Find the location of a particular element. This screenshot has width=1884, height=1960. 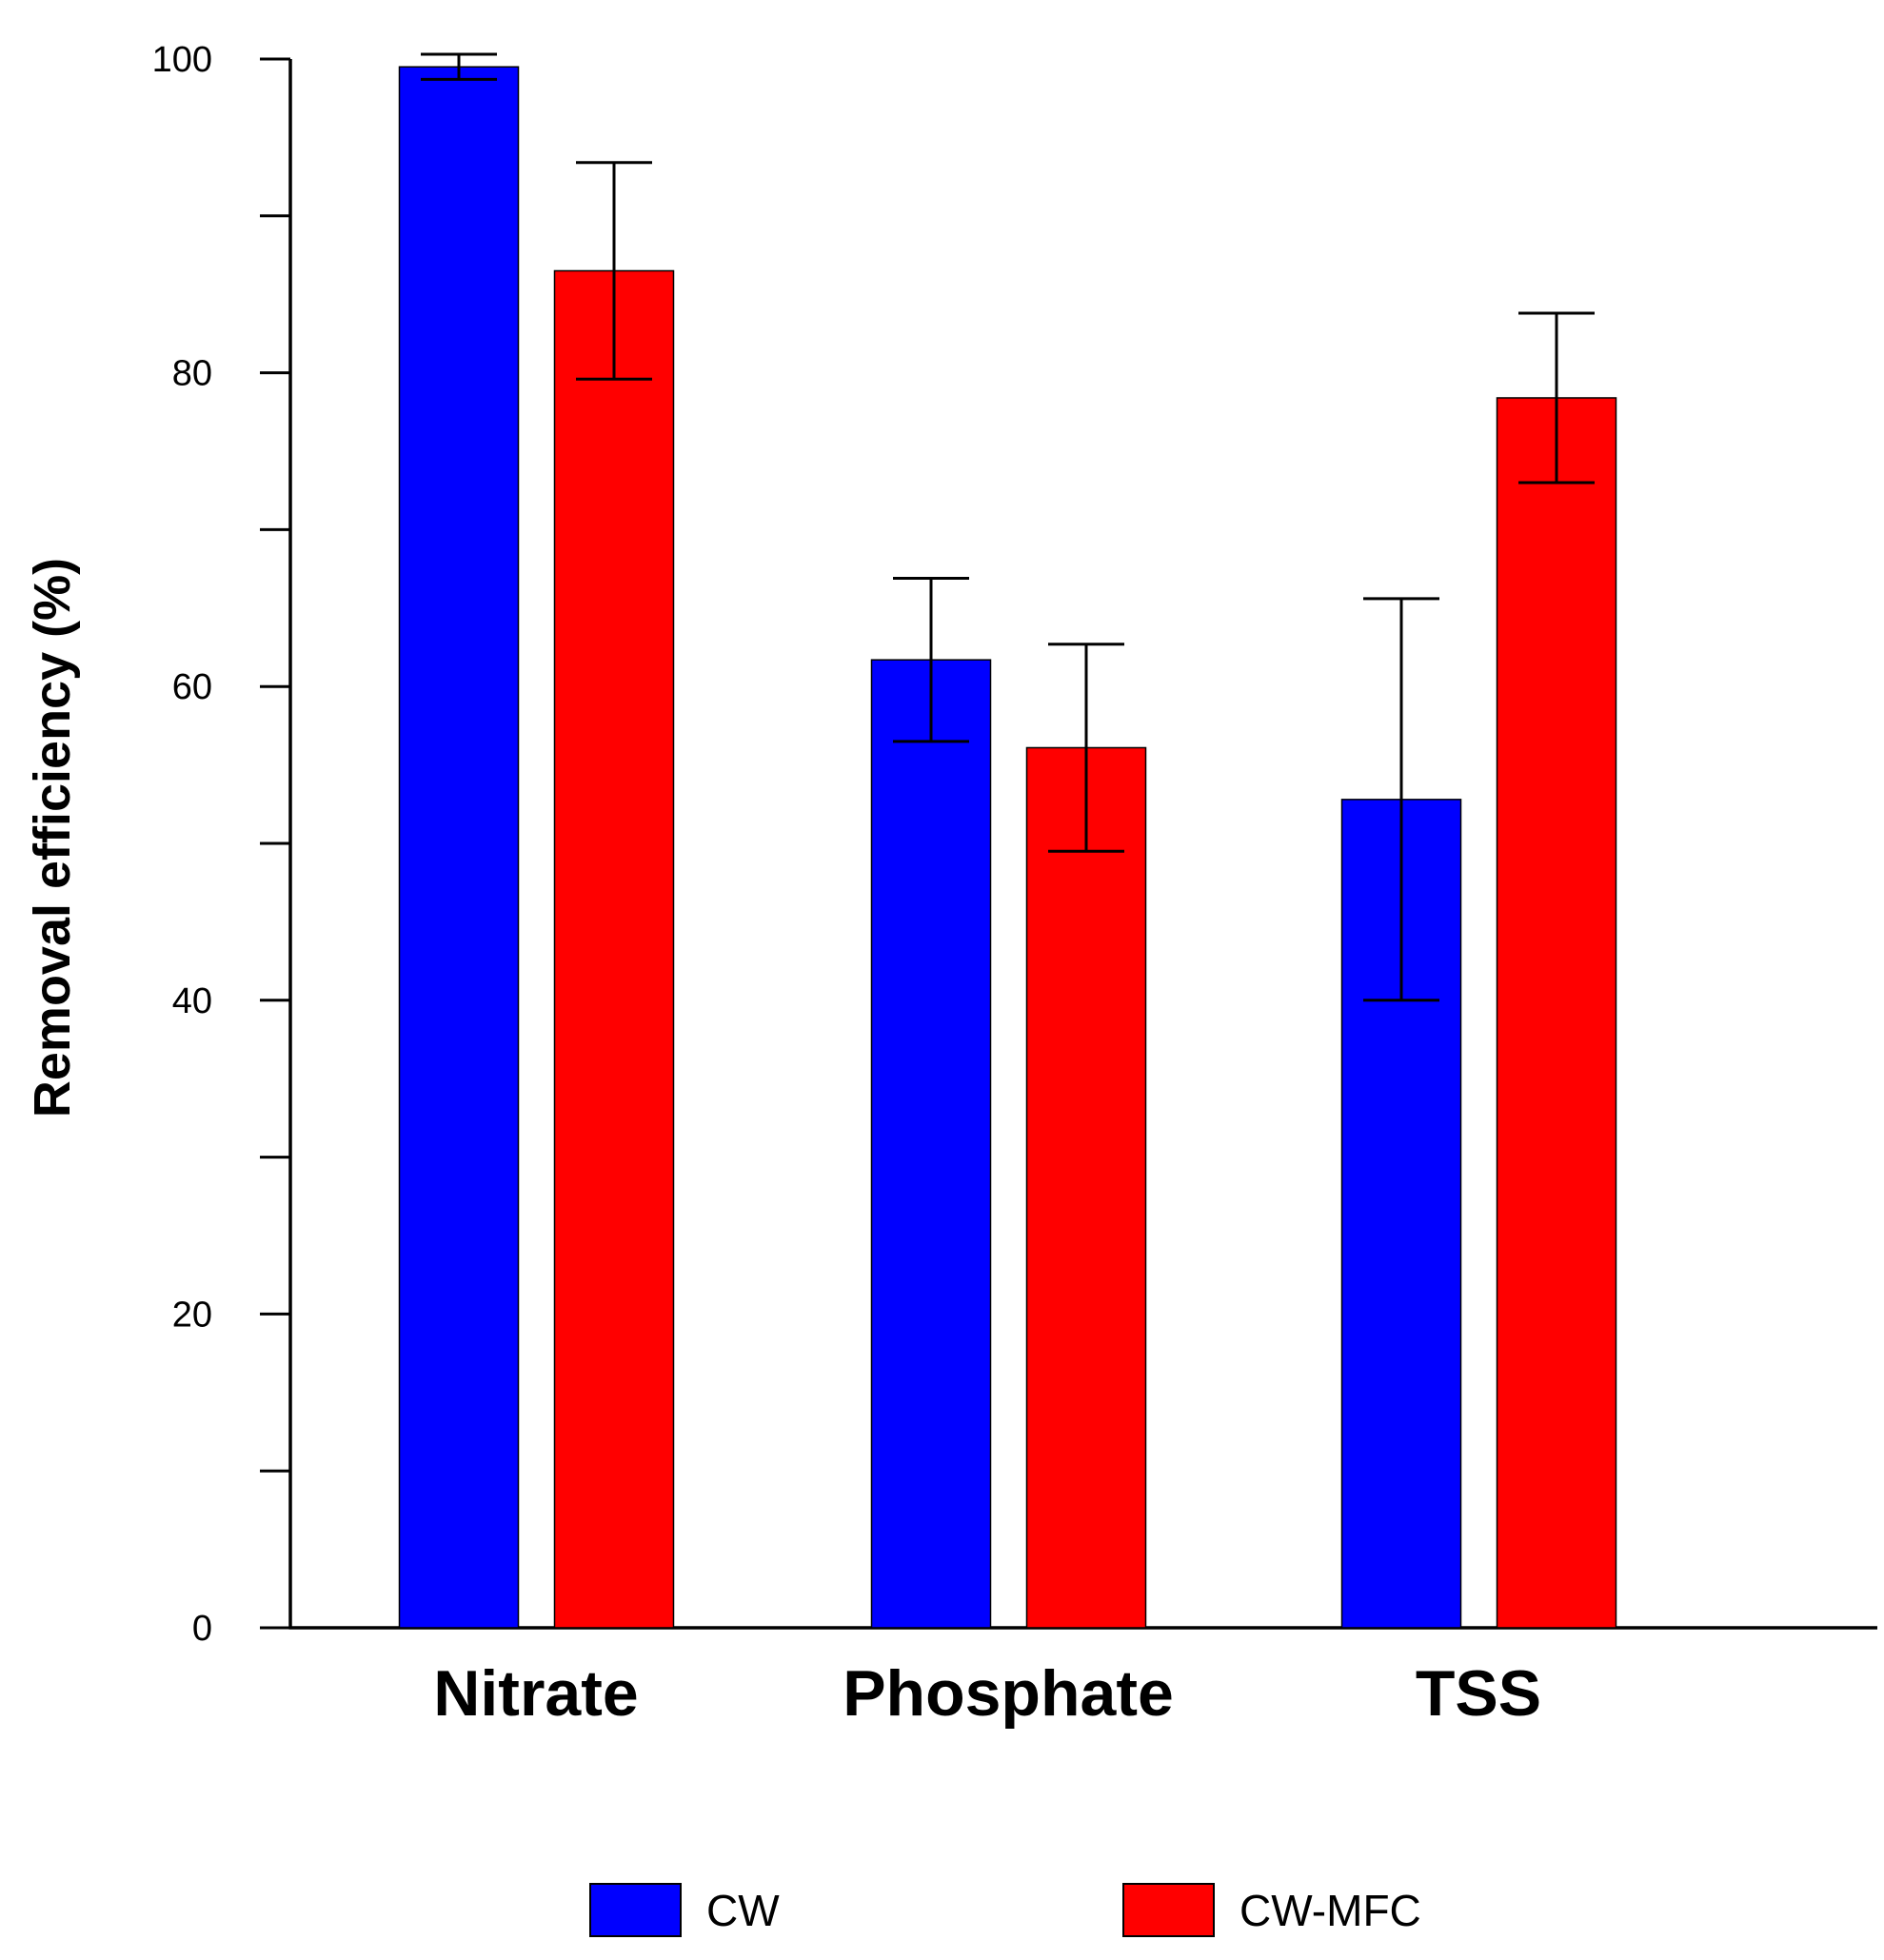

bar-cw-mfc-nitrate is located at coordinates (614, 949).